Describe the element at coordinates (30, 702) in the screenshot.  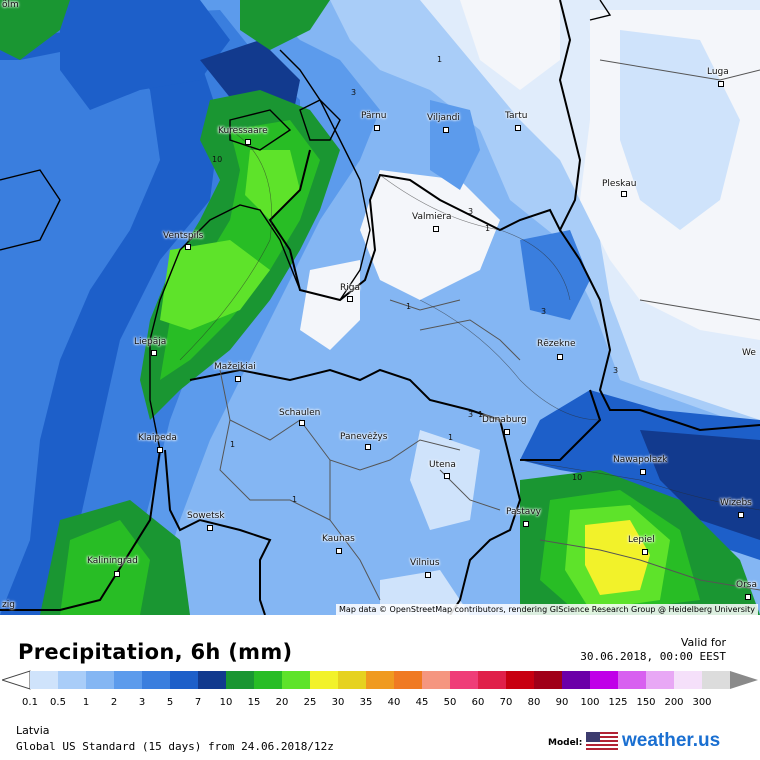
I see `legend-tick-label: 0.1` at that location.